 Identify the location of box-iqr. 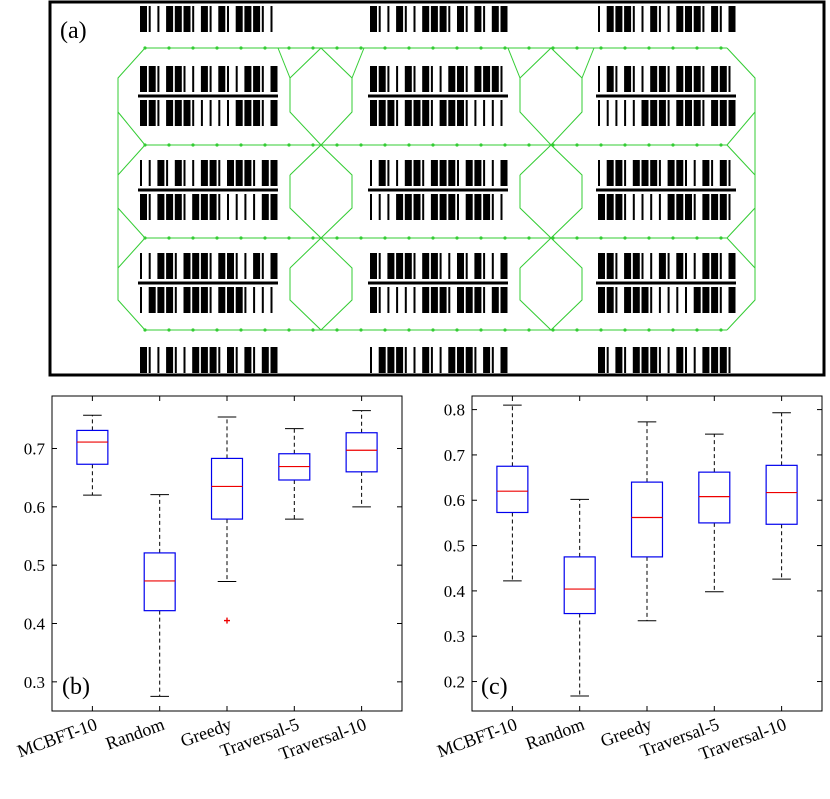
(159, 582).